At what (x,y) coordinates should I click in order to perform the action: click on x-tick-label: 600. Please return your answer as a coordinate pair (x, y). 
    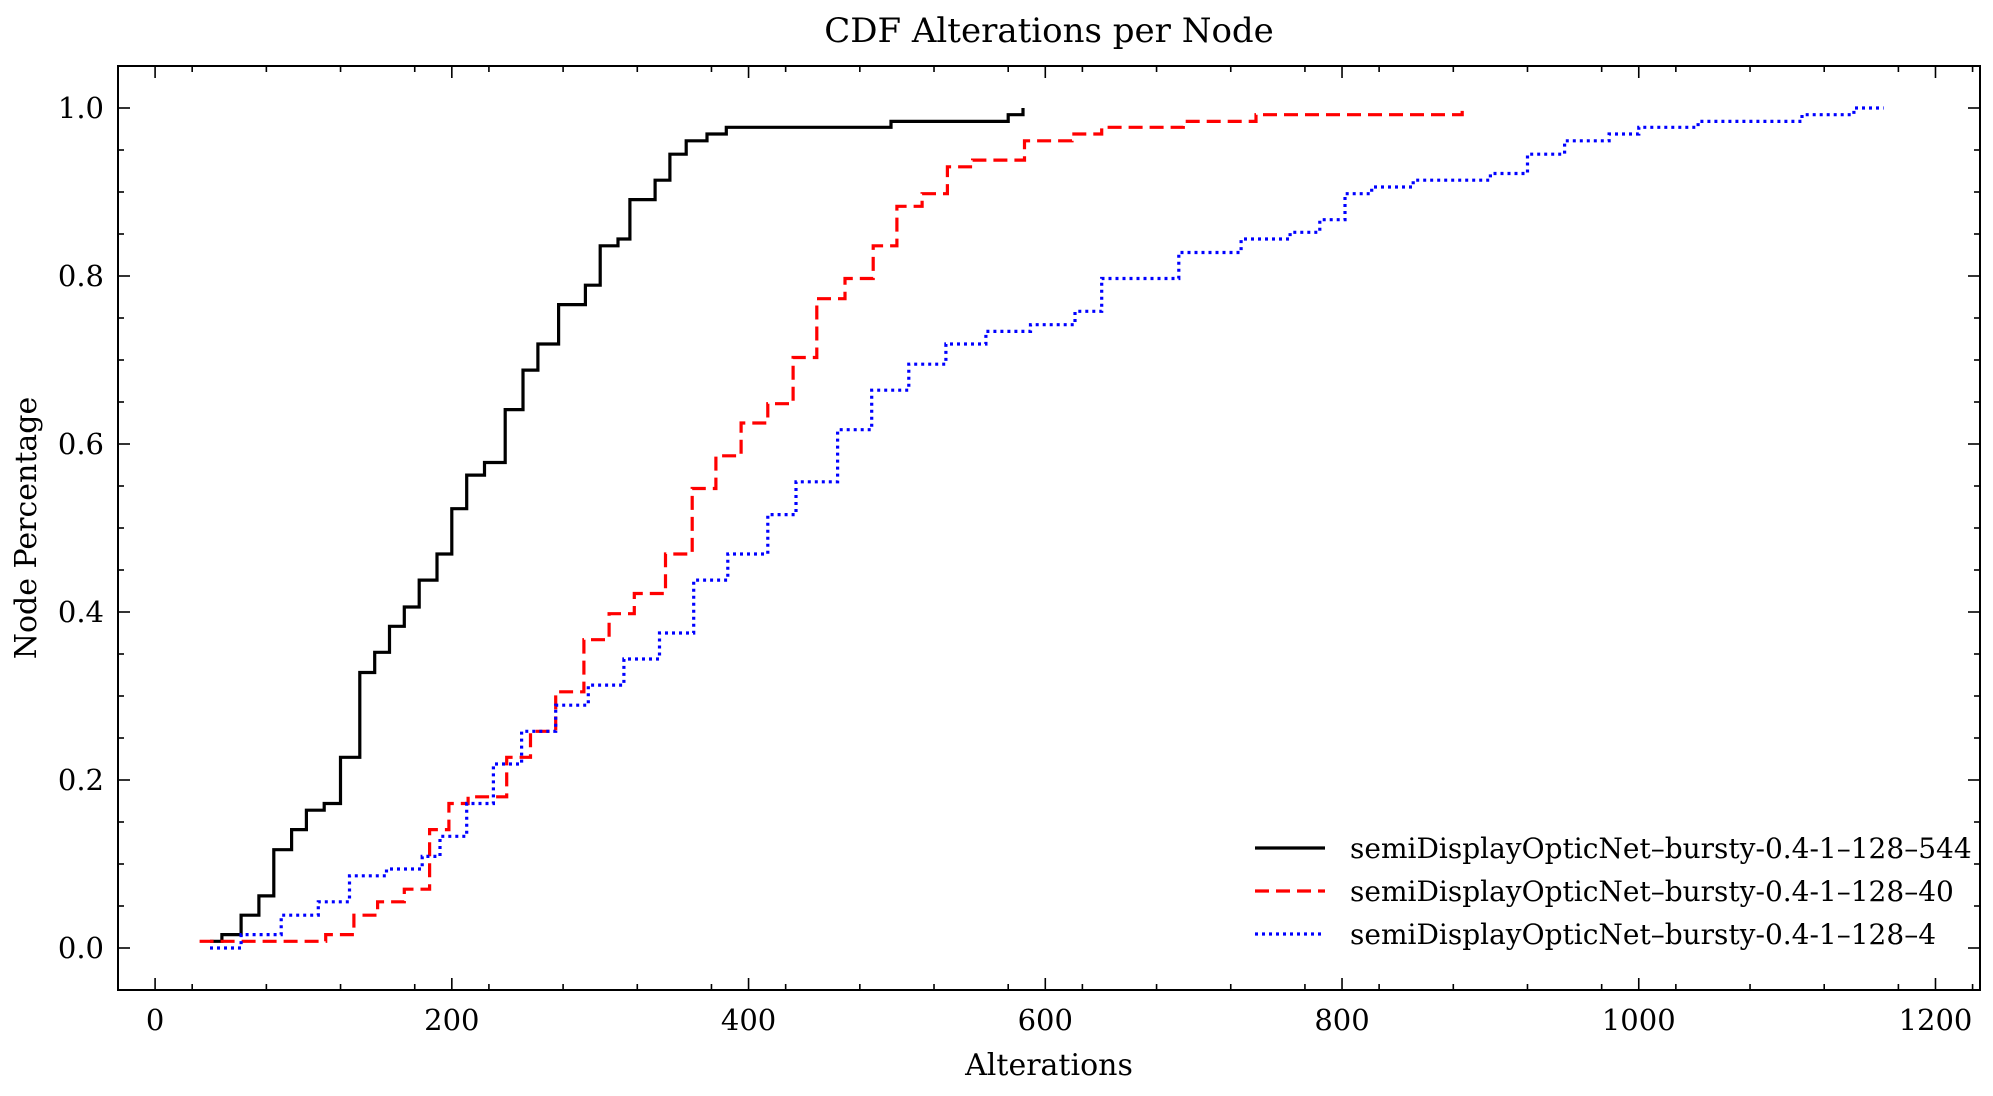
    Looking at the image, I should click on (1045, 1020).